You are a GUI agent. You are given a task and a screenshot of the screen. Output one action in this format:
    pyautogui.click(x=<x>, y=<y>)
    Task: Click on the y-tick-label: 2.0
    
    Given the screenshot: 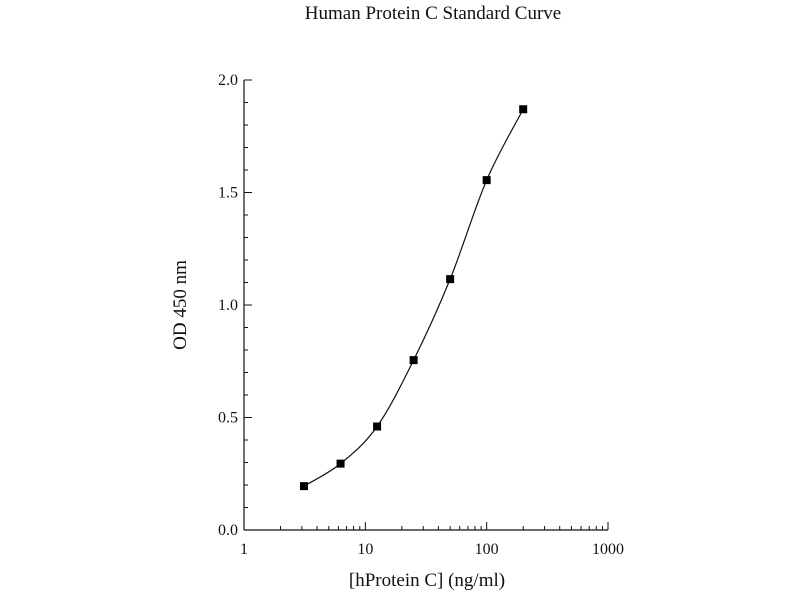 What is the action you would take?
    pyautogui.click(x=228, y=80)
    